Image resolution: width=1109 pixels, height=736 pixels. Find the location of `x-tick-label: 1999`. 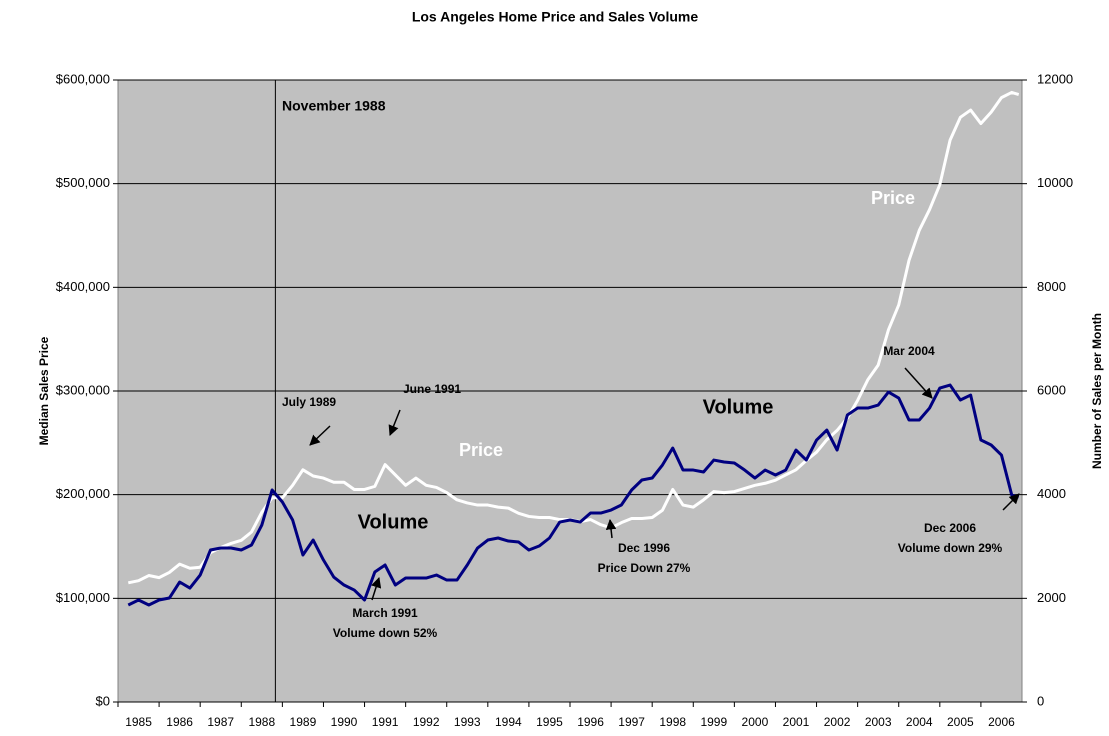

x-tick-label: 1999 is located at coordinates (713, 722).